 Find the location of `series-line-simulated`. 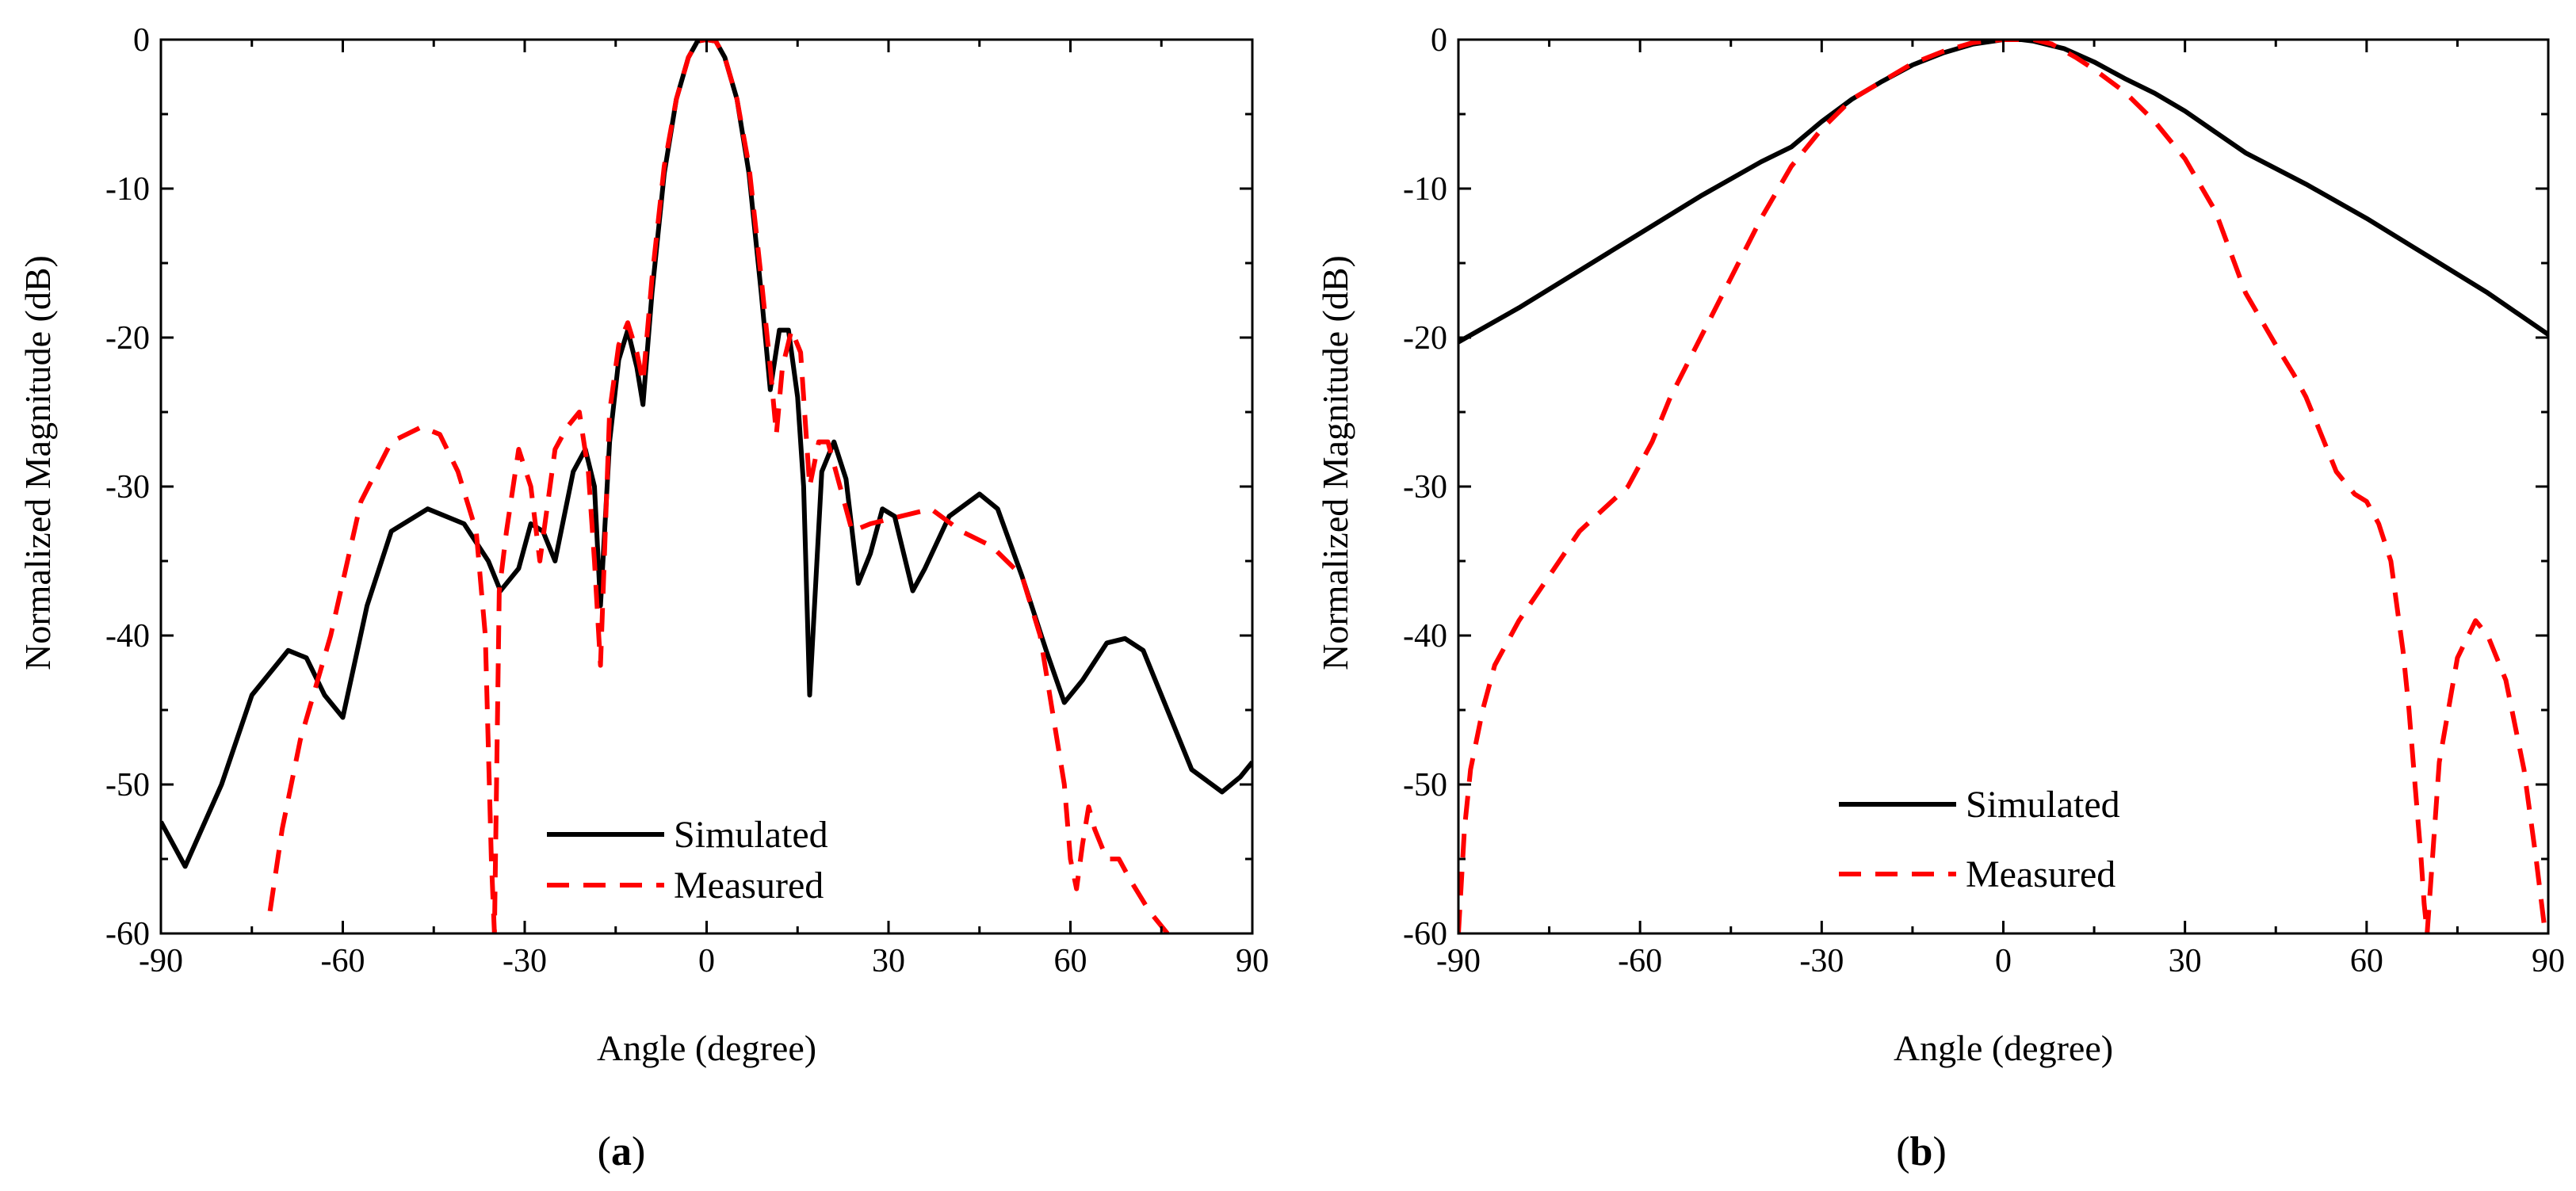

series-line-simulated is located at coordinates (2003, 192).